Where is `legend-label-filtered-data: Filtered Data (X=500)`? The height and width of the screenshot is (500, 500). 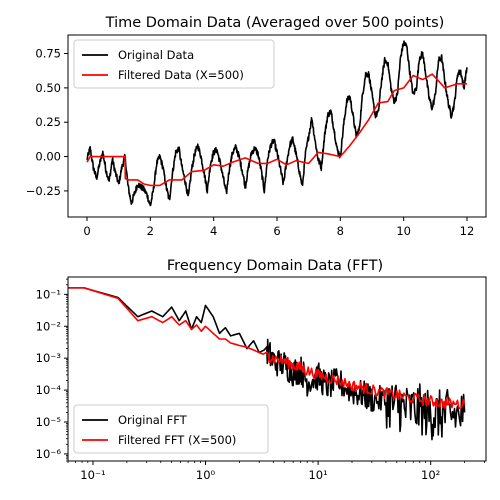
legend-label-filtered-data: Filtered Data (X=500) is located at coordinates (181, 75).